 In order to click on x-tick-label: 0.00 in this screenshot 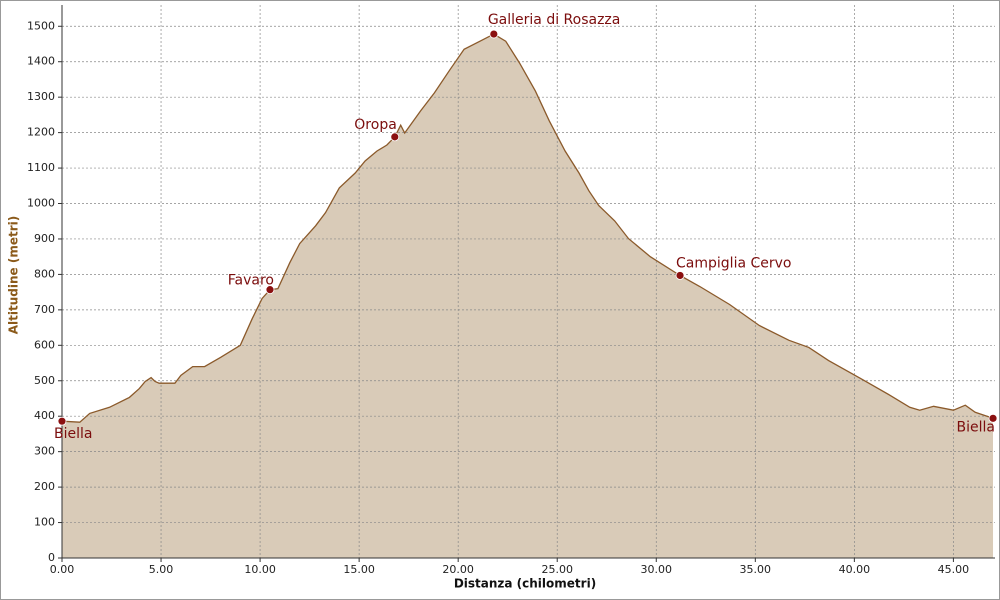, I will do `click(62, 569)`.